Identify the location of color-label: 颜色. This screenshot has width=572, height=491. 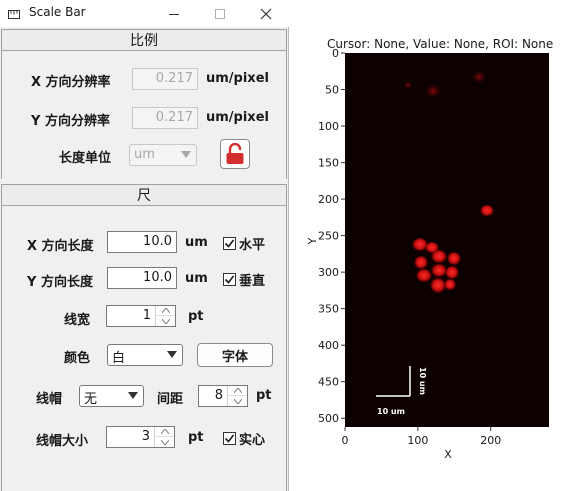
(77, 358).